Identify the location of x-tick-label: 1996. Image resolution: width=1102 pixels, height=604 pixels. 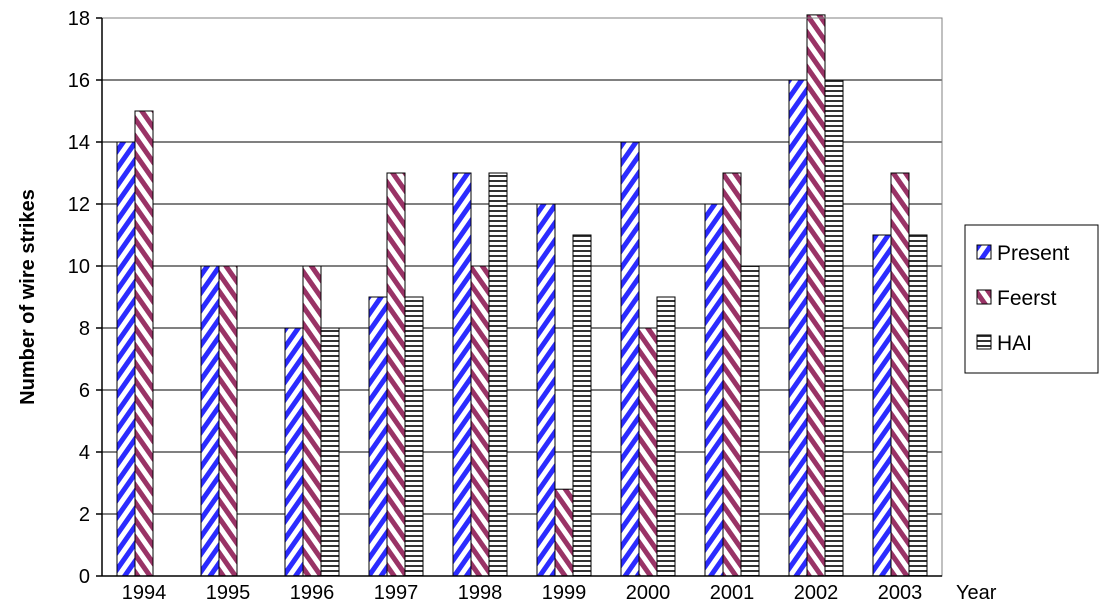
(312, 593).